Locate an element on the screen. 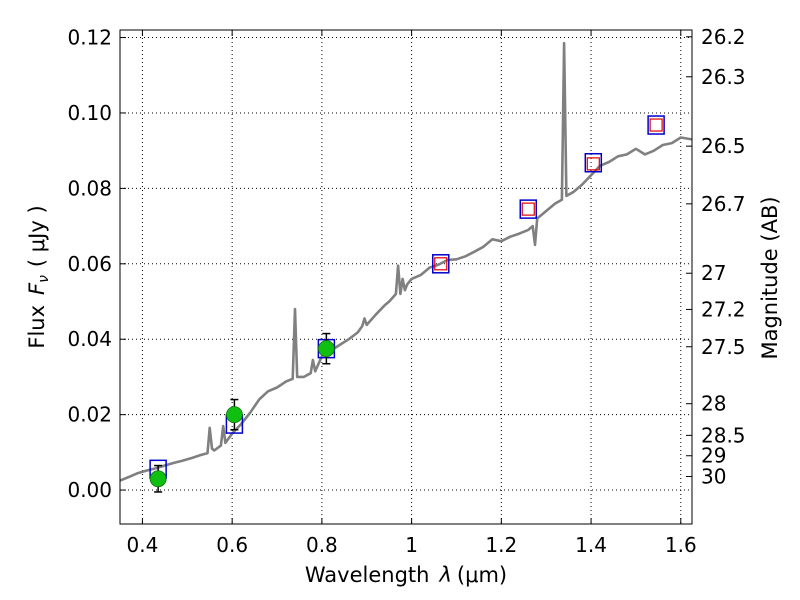 This screenshot has height=600, width=800. y2-tick-label: 29 is located at coordinates (713, 456).